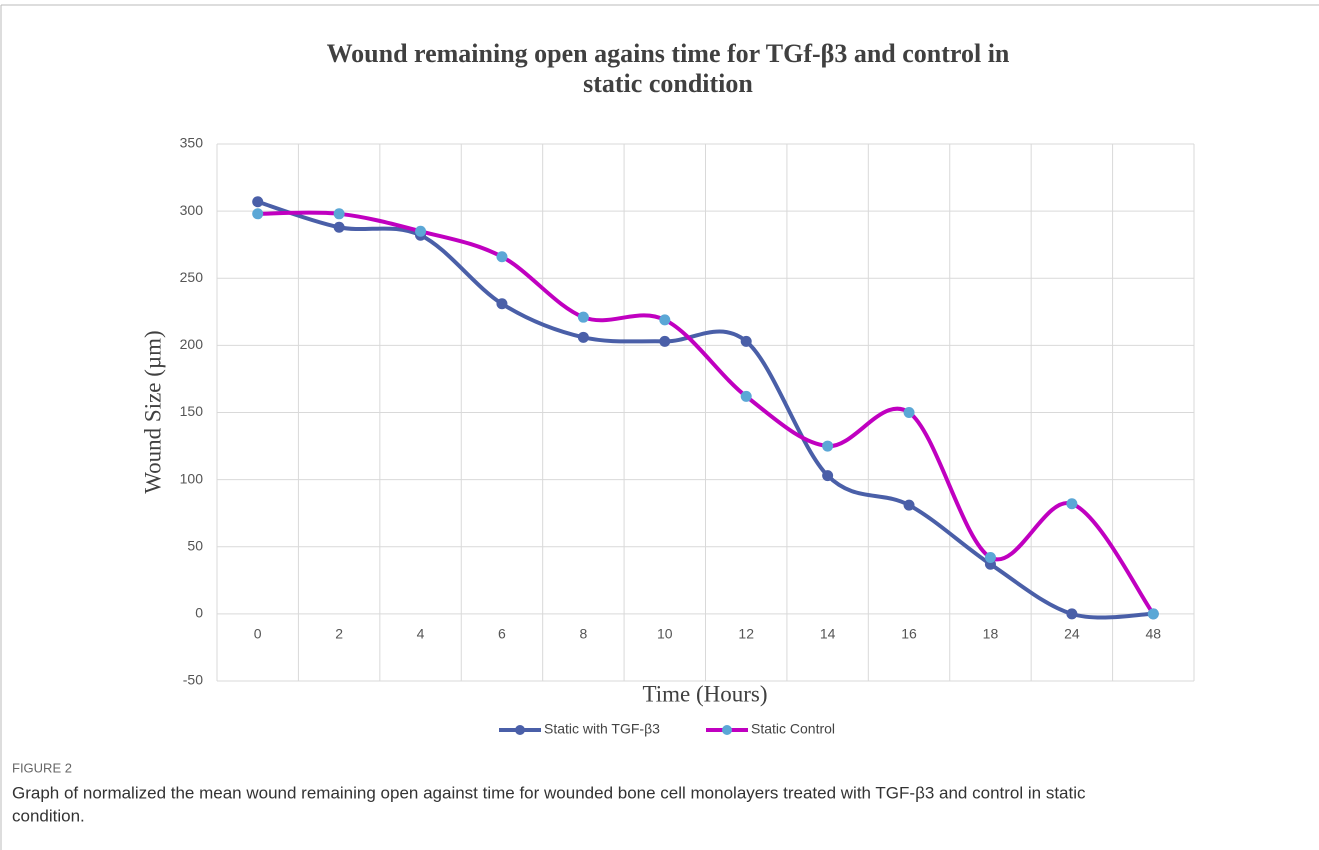 Image resolution: width=1319 pixels, height=850 pixels. I want to click on x-tick-label: 2, so click(339, 634).